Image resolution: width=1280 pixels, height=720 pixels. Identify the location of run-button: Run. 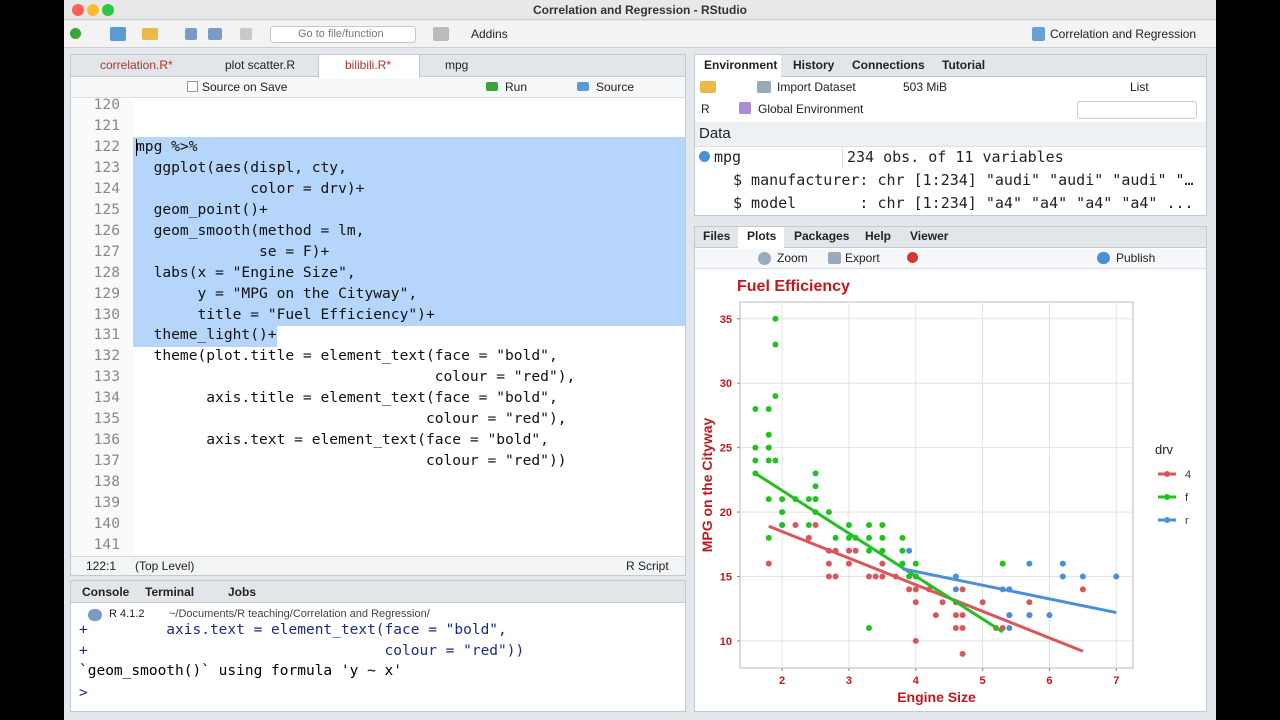
(516, 87).